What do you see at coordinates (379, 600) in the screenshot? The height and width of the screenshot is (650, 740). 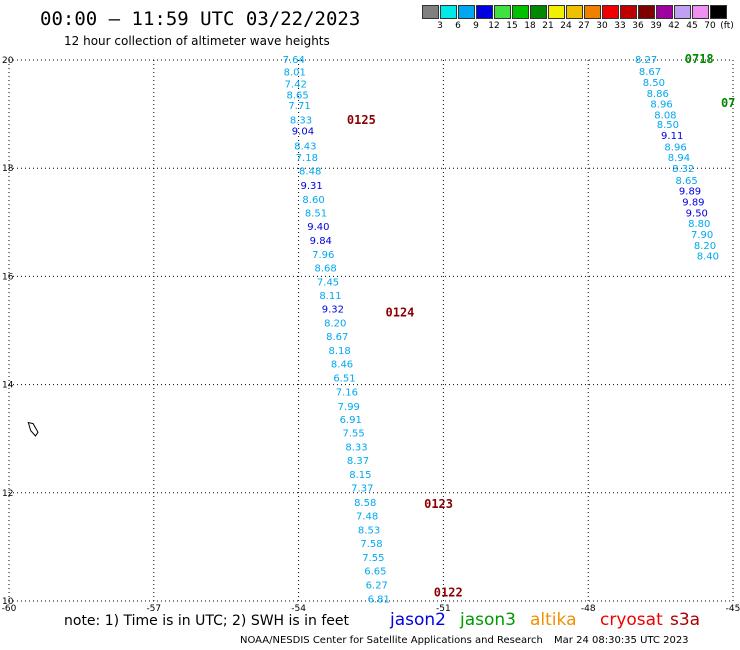 I see `swh-point-label: 6.81` at bounding box center [379, 600].